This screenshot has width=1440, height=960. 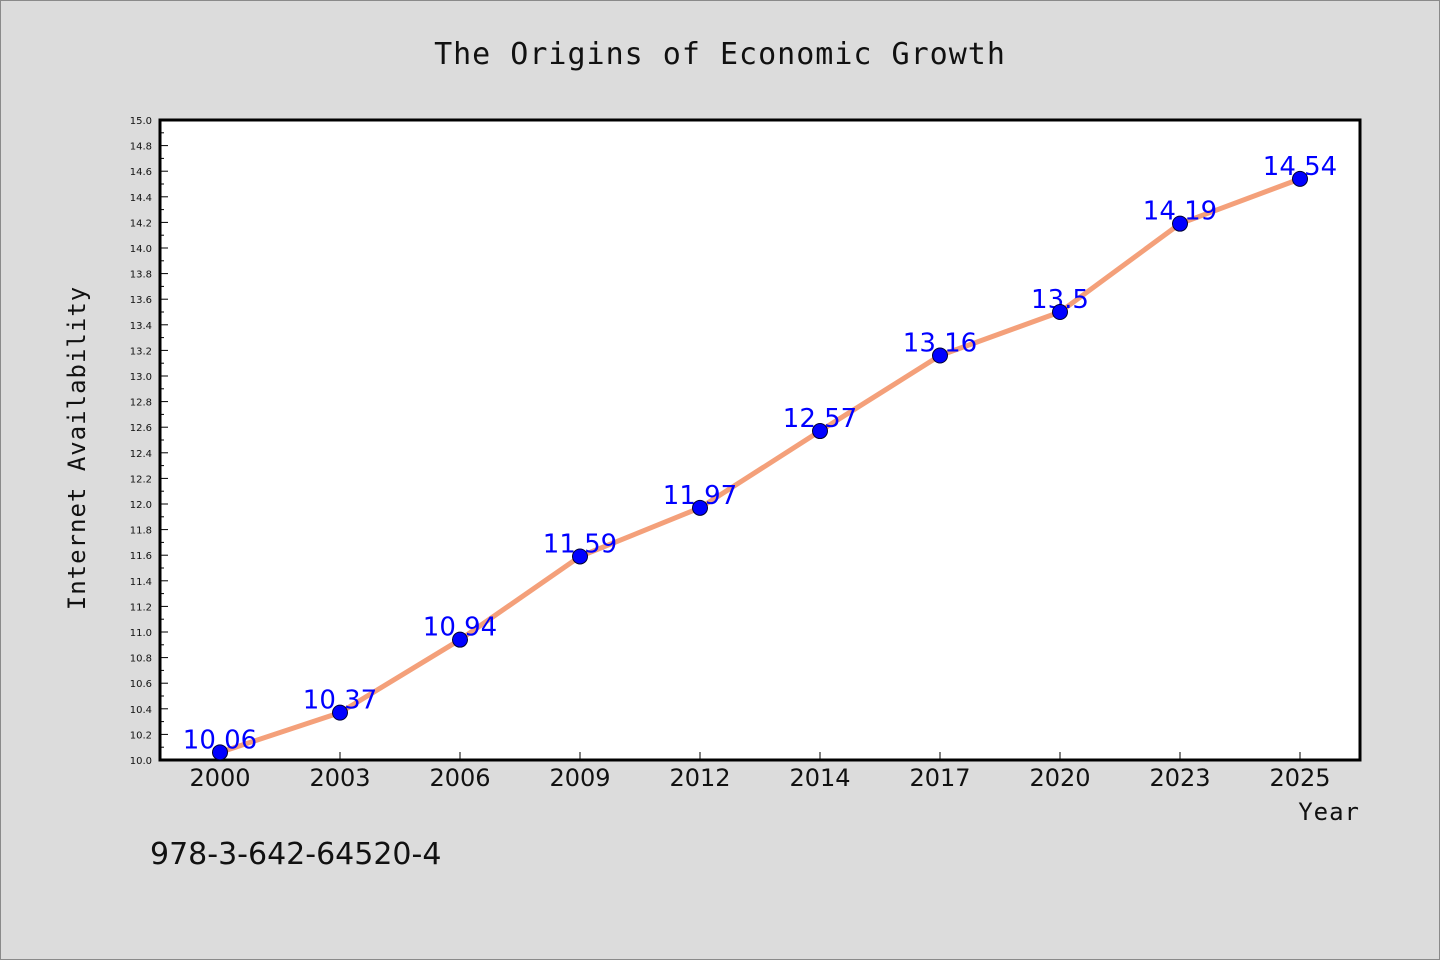 What do you see at coordinates (141, 147) in the screenshot?
I see `y-tick-label: 14.8` at bounding box center [141, 147].